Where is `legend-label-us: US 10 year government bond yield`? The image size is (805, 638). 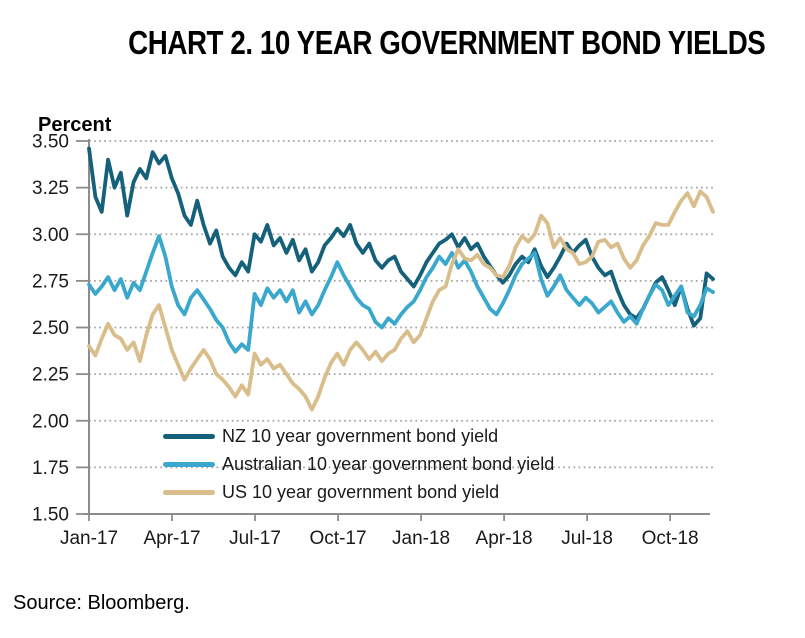 legend-label-us: US 10 year government bond yield is located at coordinates (361, 491).